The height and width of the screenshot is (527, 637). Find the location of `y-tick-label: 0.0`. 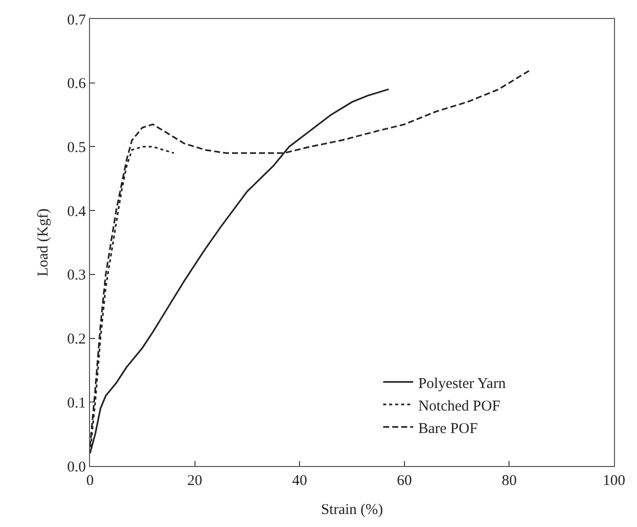

y-tick-label: 0.0 is located at coordinates (76, 467).